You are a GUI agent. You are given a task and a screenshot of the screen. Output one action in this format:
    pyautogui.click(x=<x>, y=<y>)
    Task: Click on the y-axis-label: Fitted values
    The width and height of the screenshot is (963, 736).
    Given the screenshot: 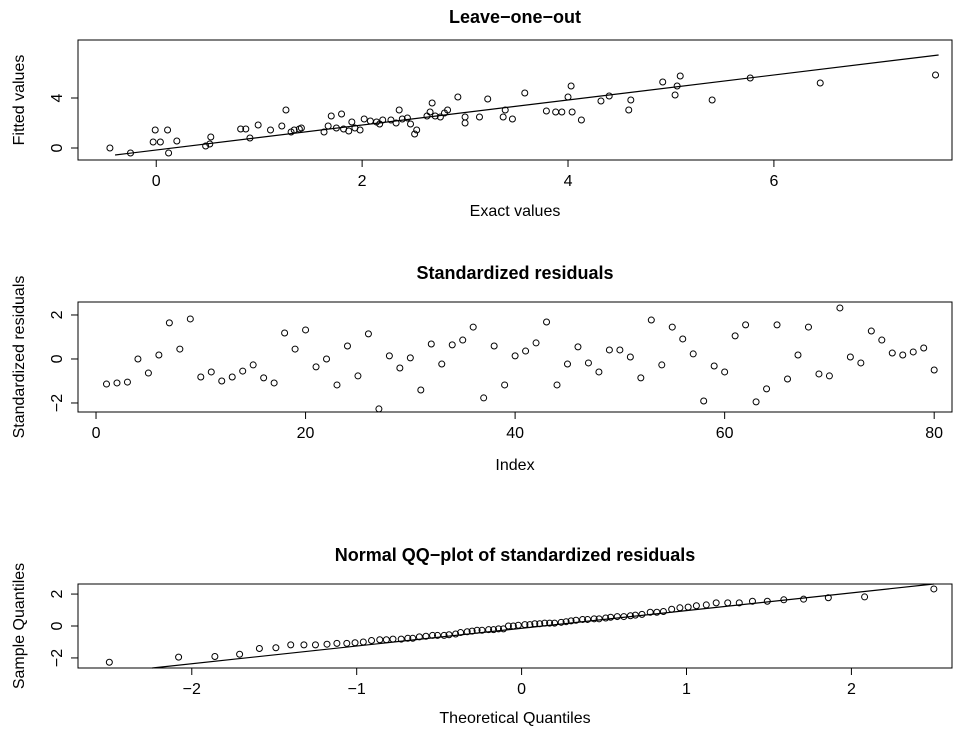 What is the action you would take?
    pyautogui.click(x=19, y=100)
    